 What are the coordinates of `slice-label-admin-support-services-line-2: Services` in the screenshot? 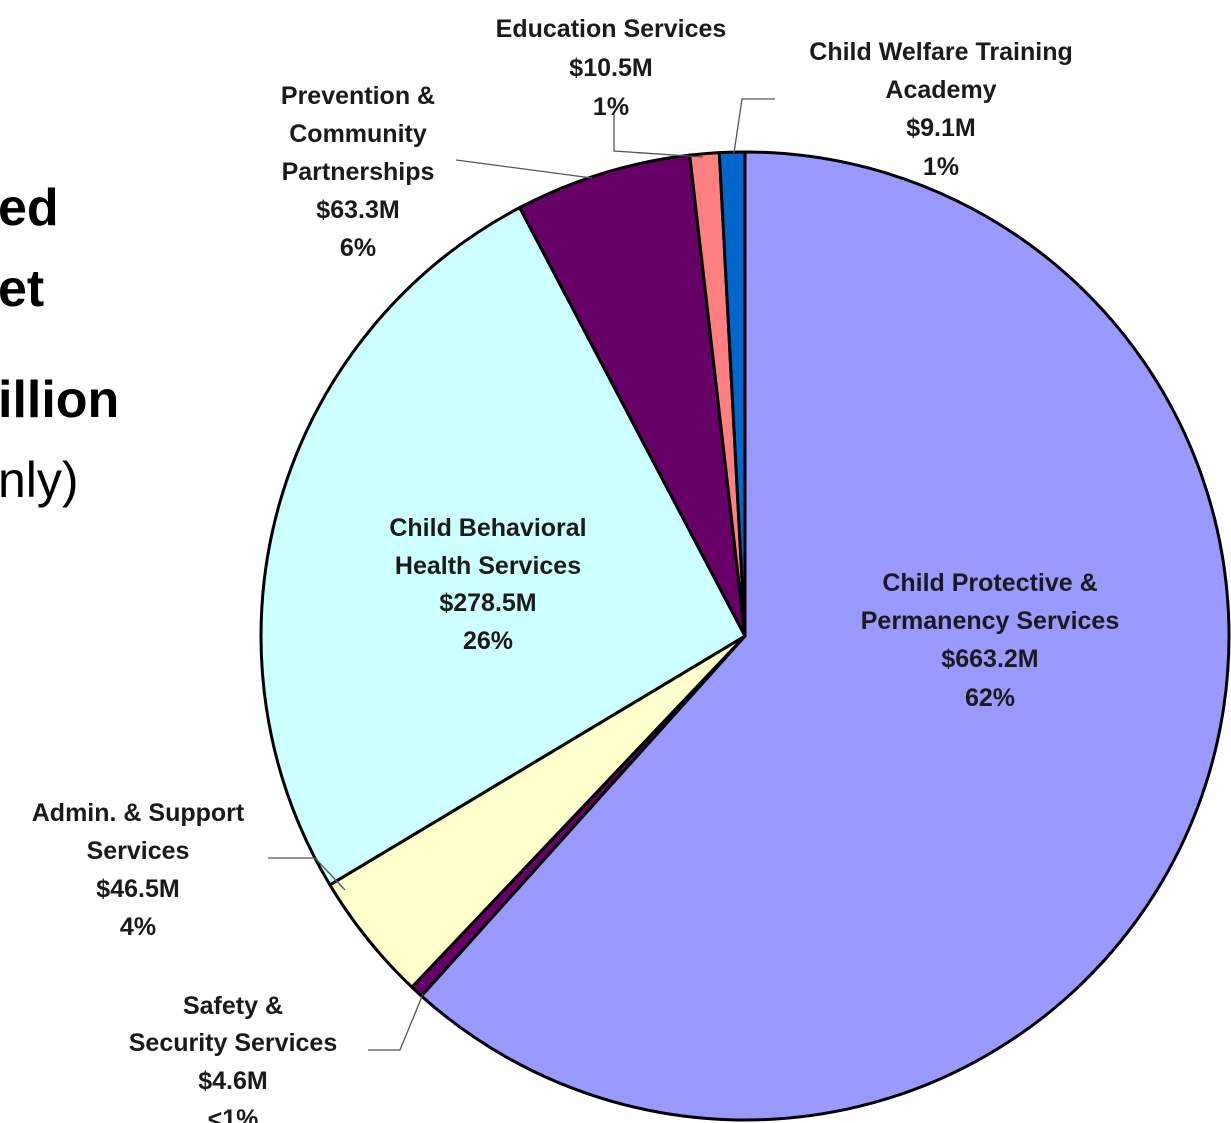 It's located at (138, 851).